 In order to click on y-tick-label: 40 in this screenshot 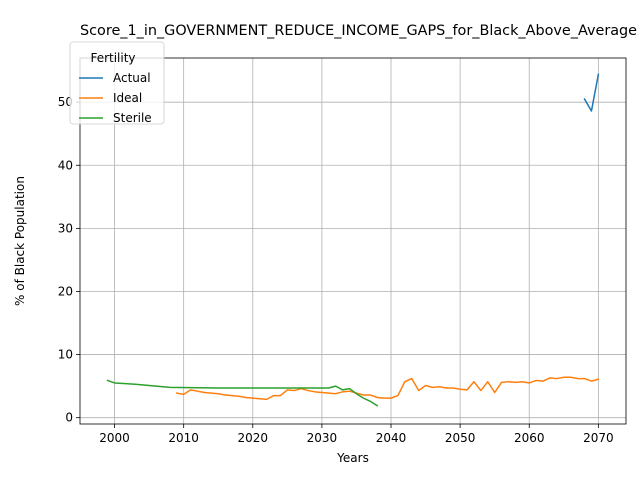, I will do `click(65, 165)`.